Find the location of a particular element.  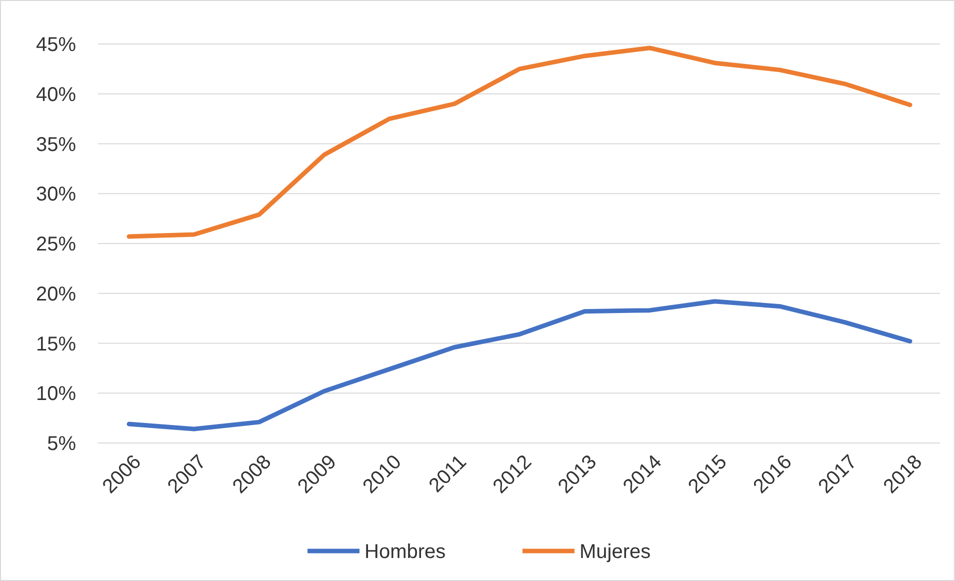

y-tick-label: 40% is located at coordinates (56, 95).